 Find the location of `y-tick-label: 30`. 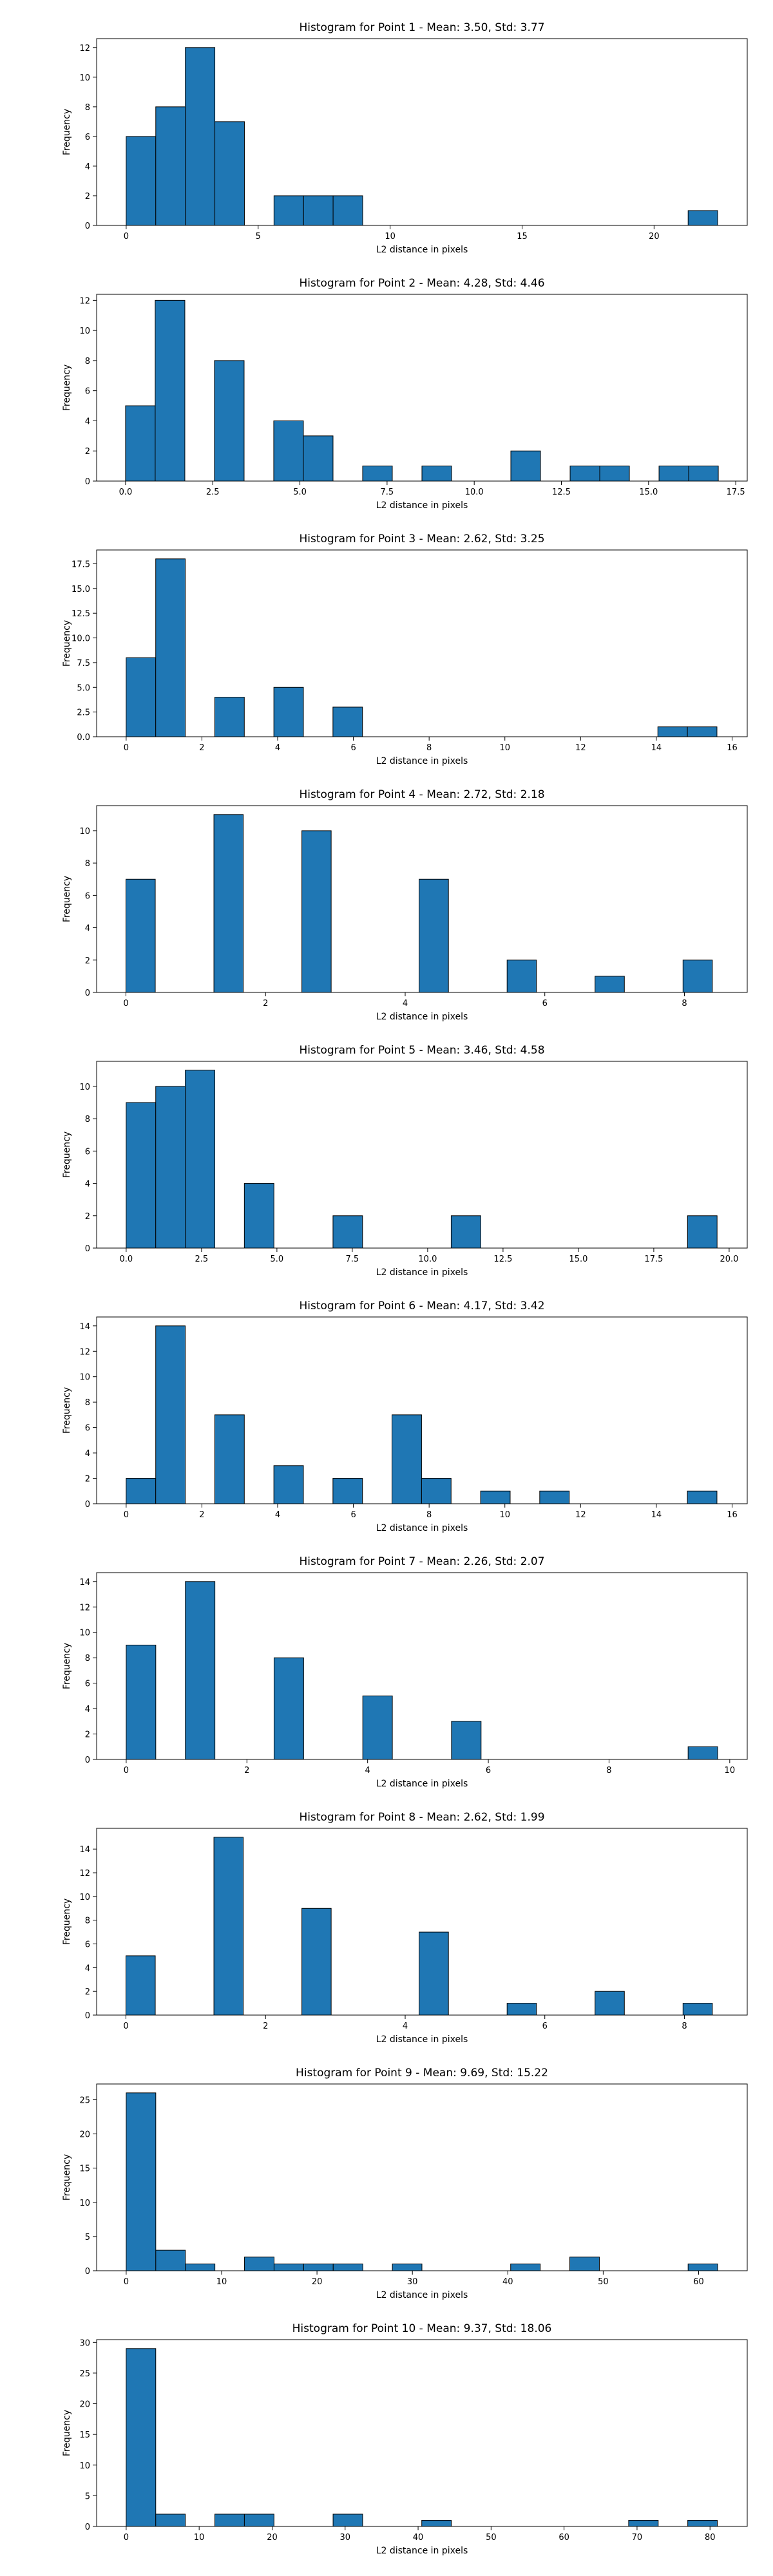

y-tick-label: 30 is located at coordinates (84, 2343).